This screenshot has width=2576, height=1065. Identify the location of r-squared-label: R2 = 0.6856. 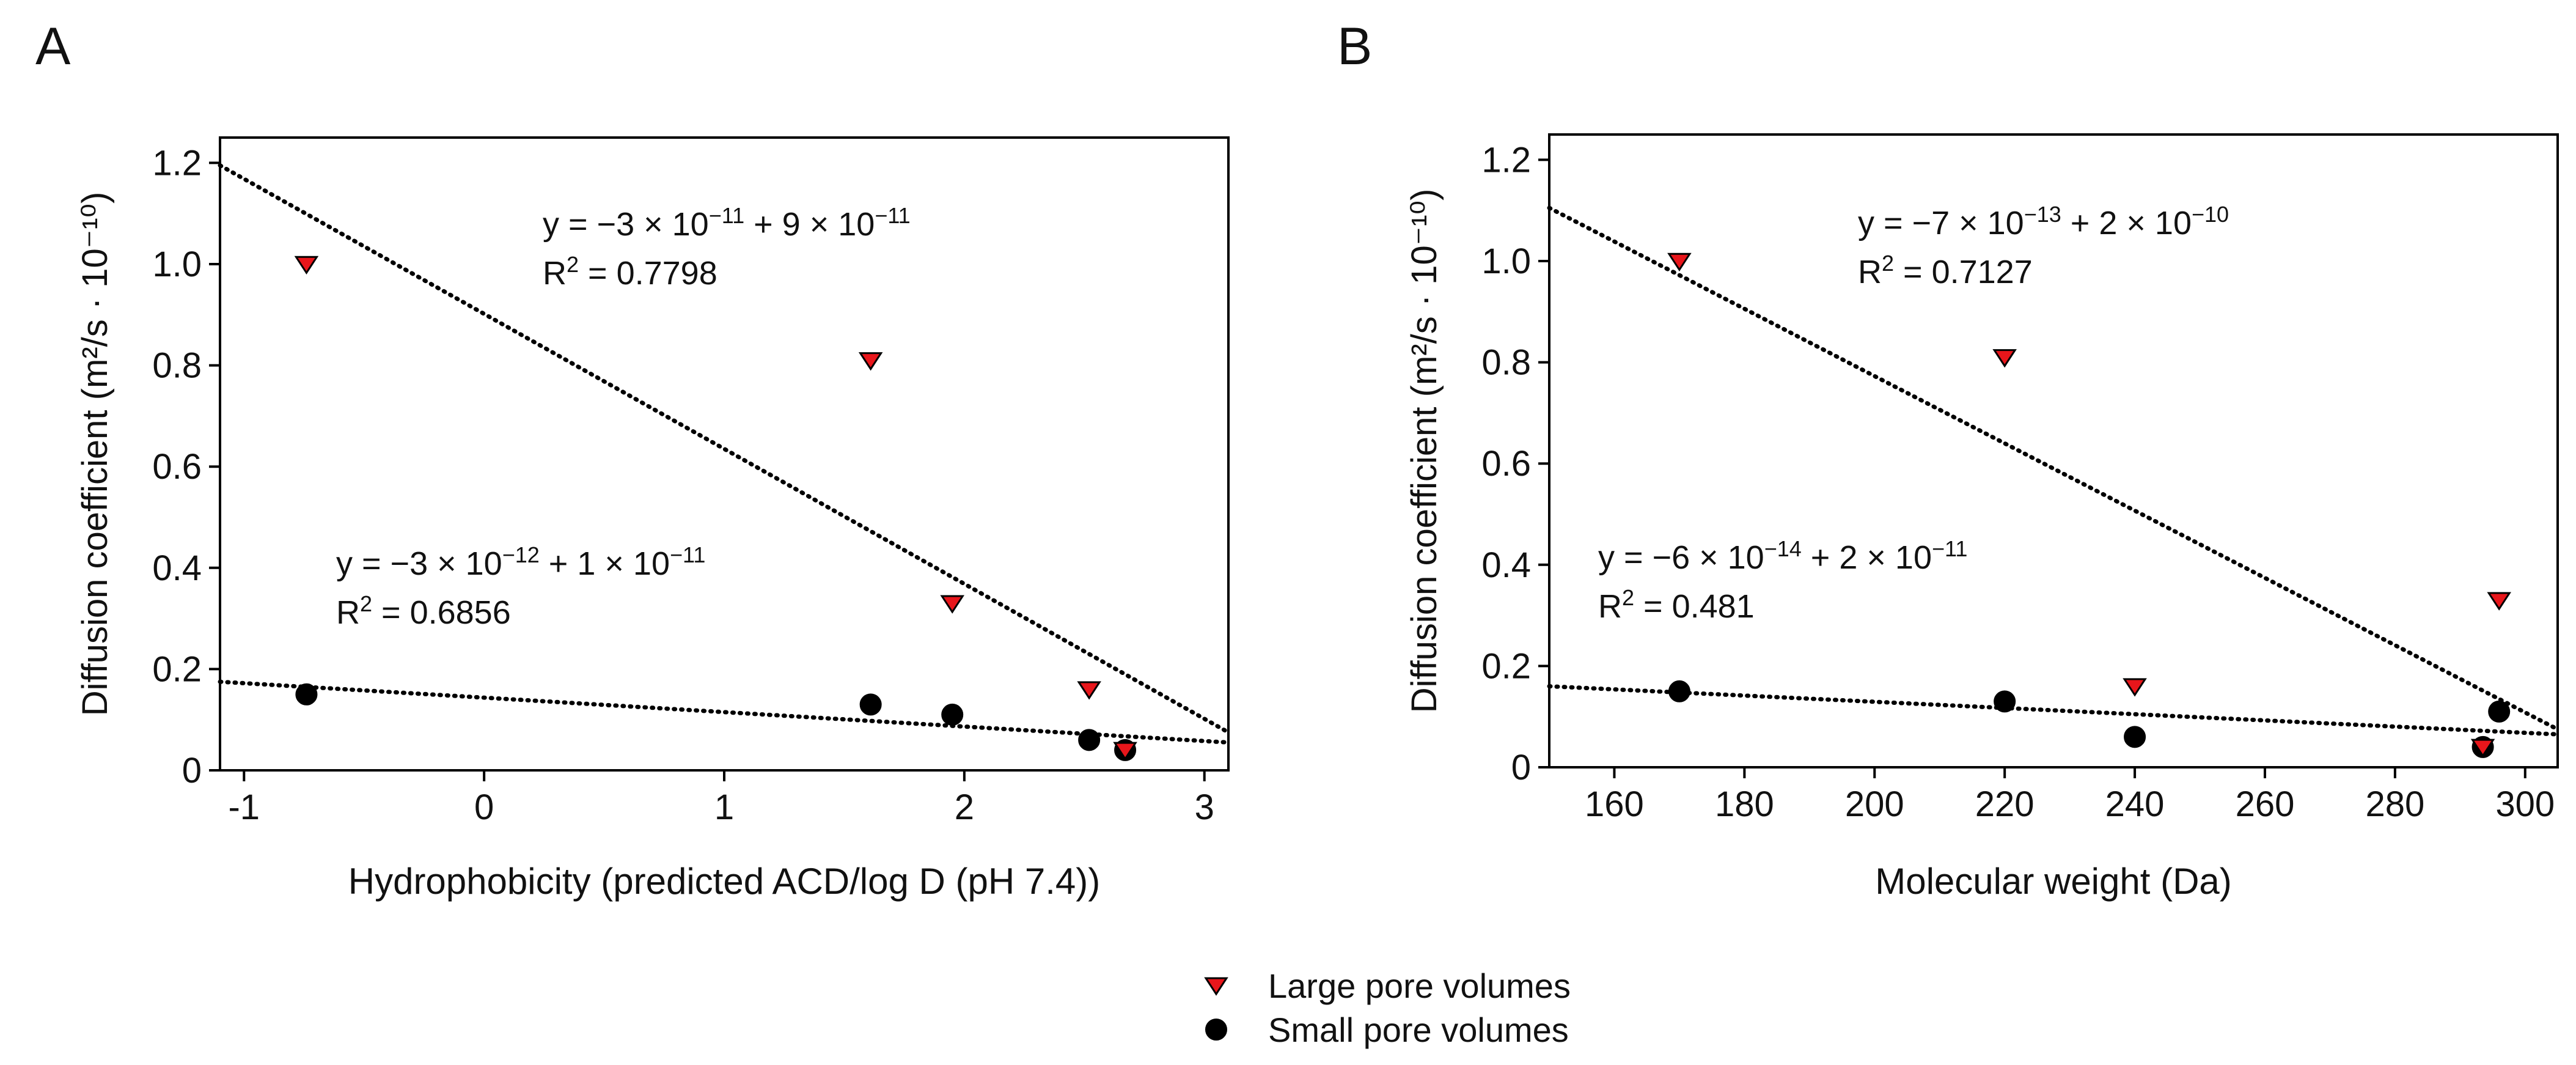
(423, 611).